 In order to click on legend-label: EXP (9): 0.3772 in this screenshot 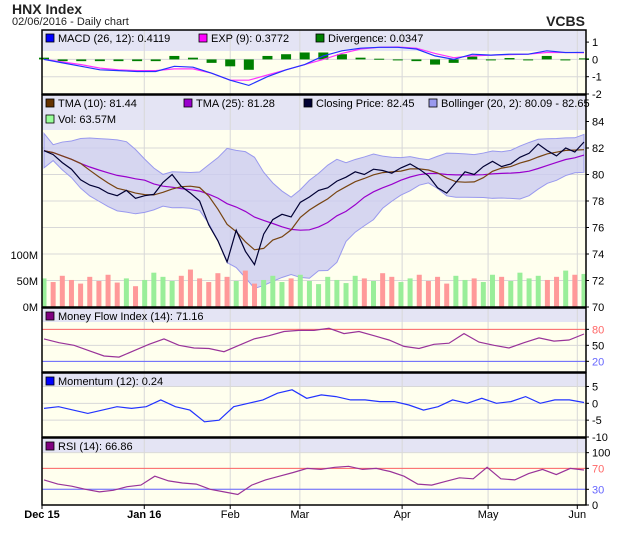, I will do `click(250, 39)`.